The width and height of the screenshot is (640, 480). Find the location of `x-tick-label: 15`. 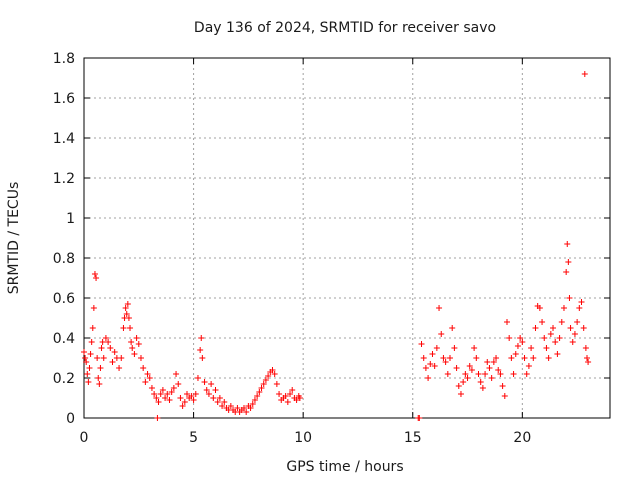

x-tick-label: 15 is located at coordinates (413, 438).